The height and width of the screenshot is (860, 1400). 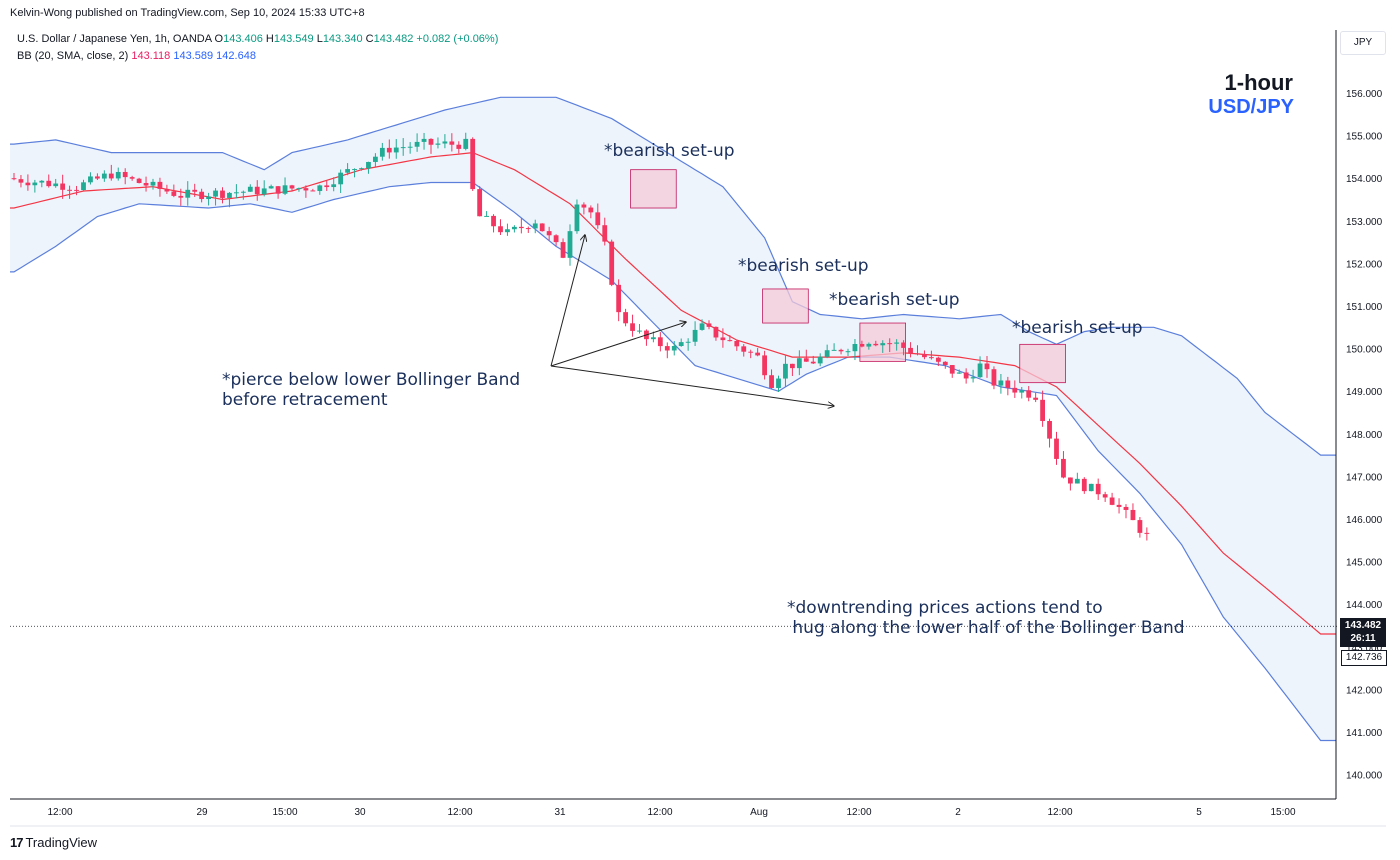 What do you see at coordinates (1364, 648) in the screenshot?
I see `y-tick-label: 143.000` at bounding box center [1364, 648].